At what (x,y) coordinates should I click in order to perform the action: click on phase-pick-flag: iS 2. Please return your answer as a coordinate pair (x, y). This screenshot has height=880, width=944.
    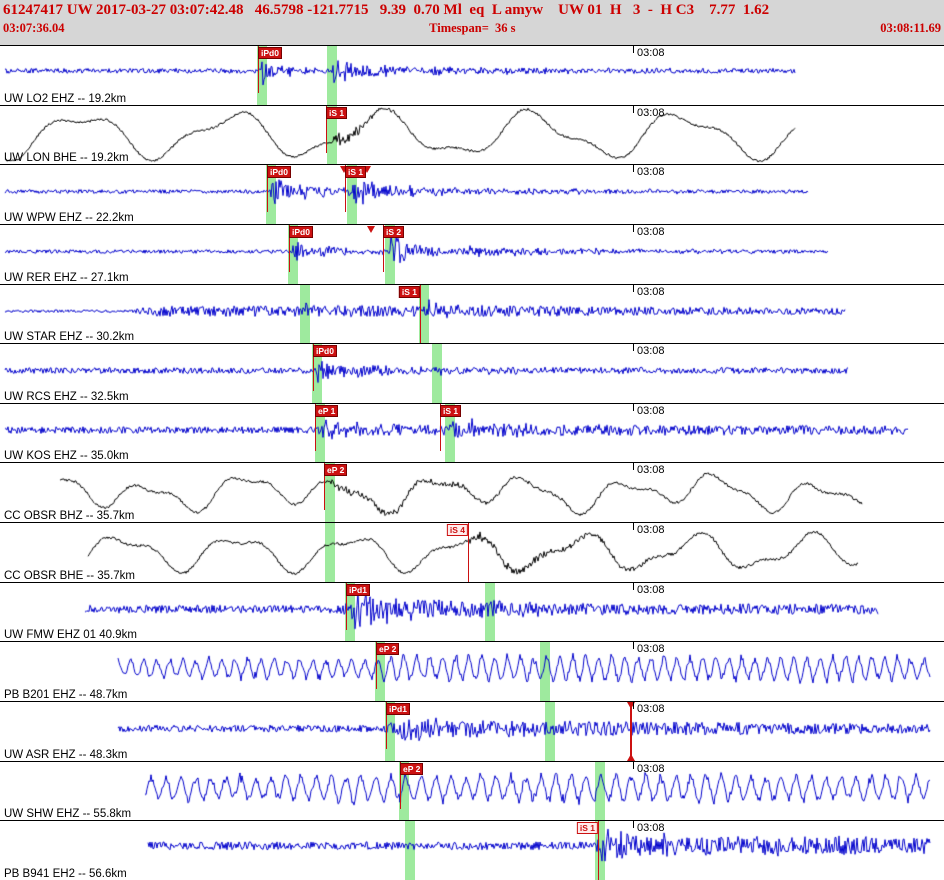
    Looking at the image, I should click on (394, 231).